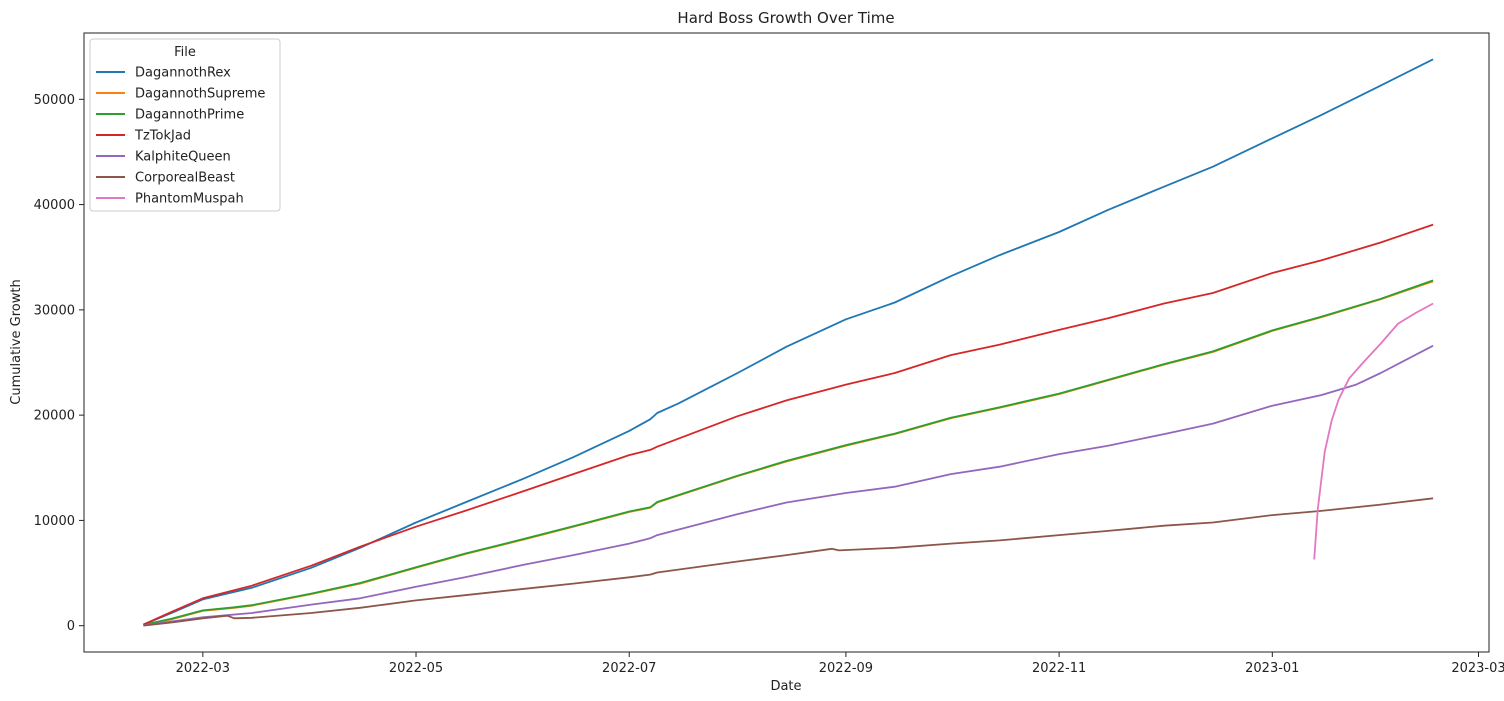  Describe the element at coordinates (189, 115) in the screenshot. I see `legend-label-dagannoth-prime: DagannothPrime` at that location.